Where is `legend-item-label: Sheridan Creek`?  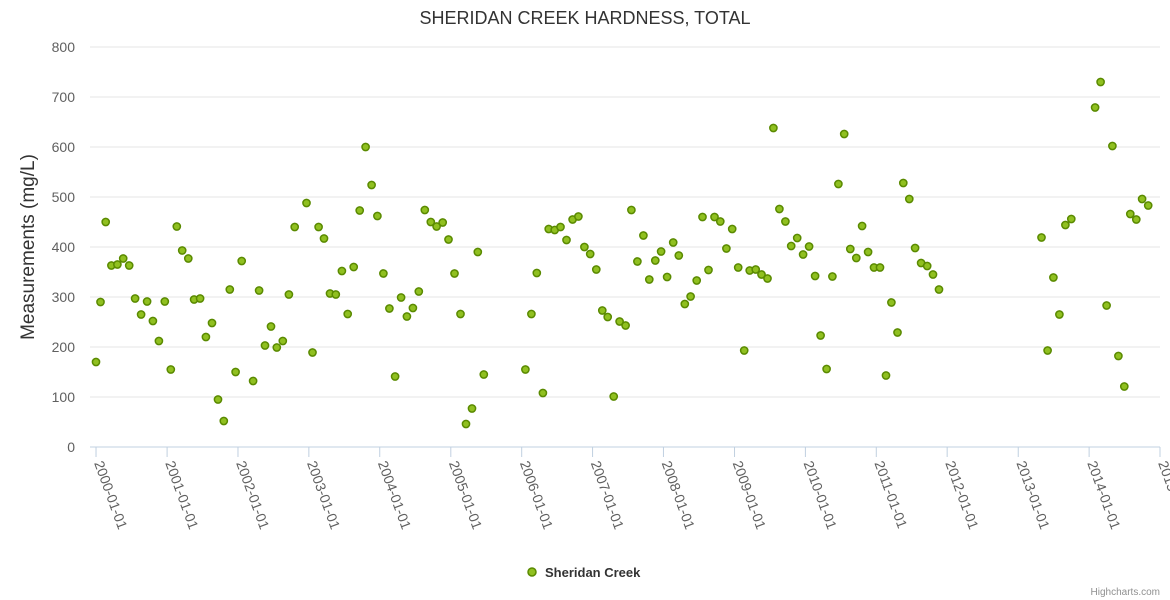 legend-item-label: Sheridan Creek is located at coordinates (593, 572).